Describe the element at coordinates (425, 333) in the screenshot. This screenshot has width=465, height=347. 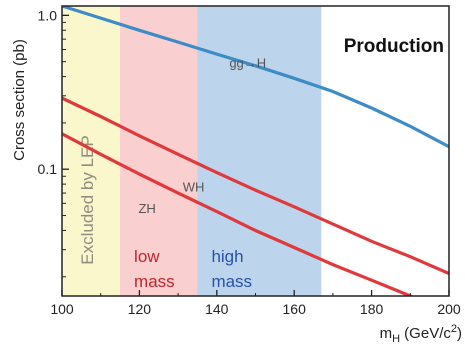
I see `x-axis-label-units: (GeV/c` at that location.